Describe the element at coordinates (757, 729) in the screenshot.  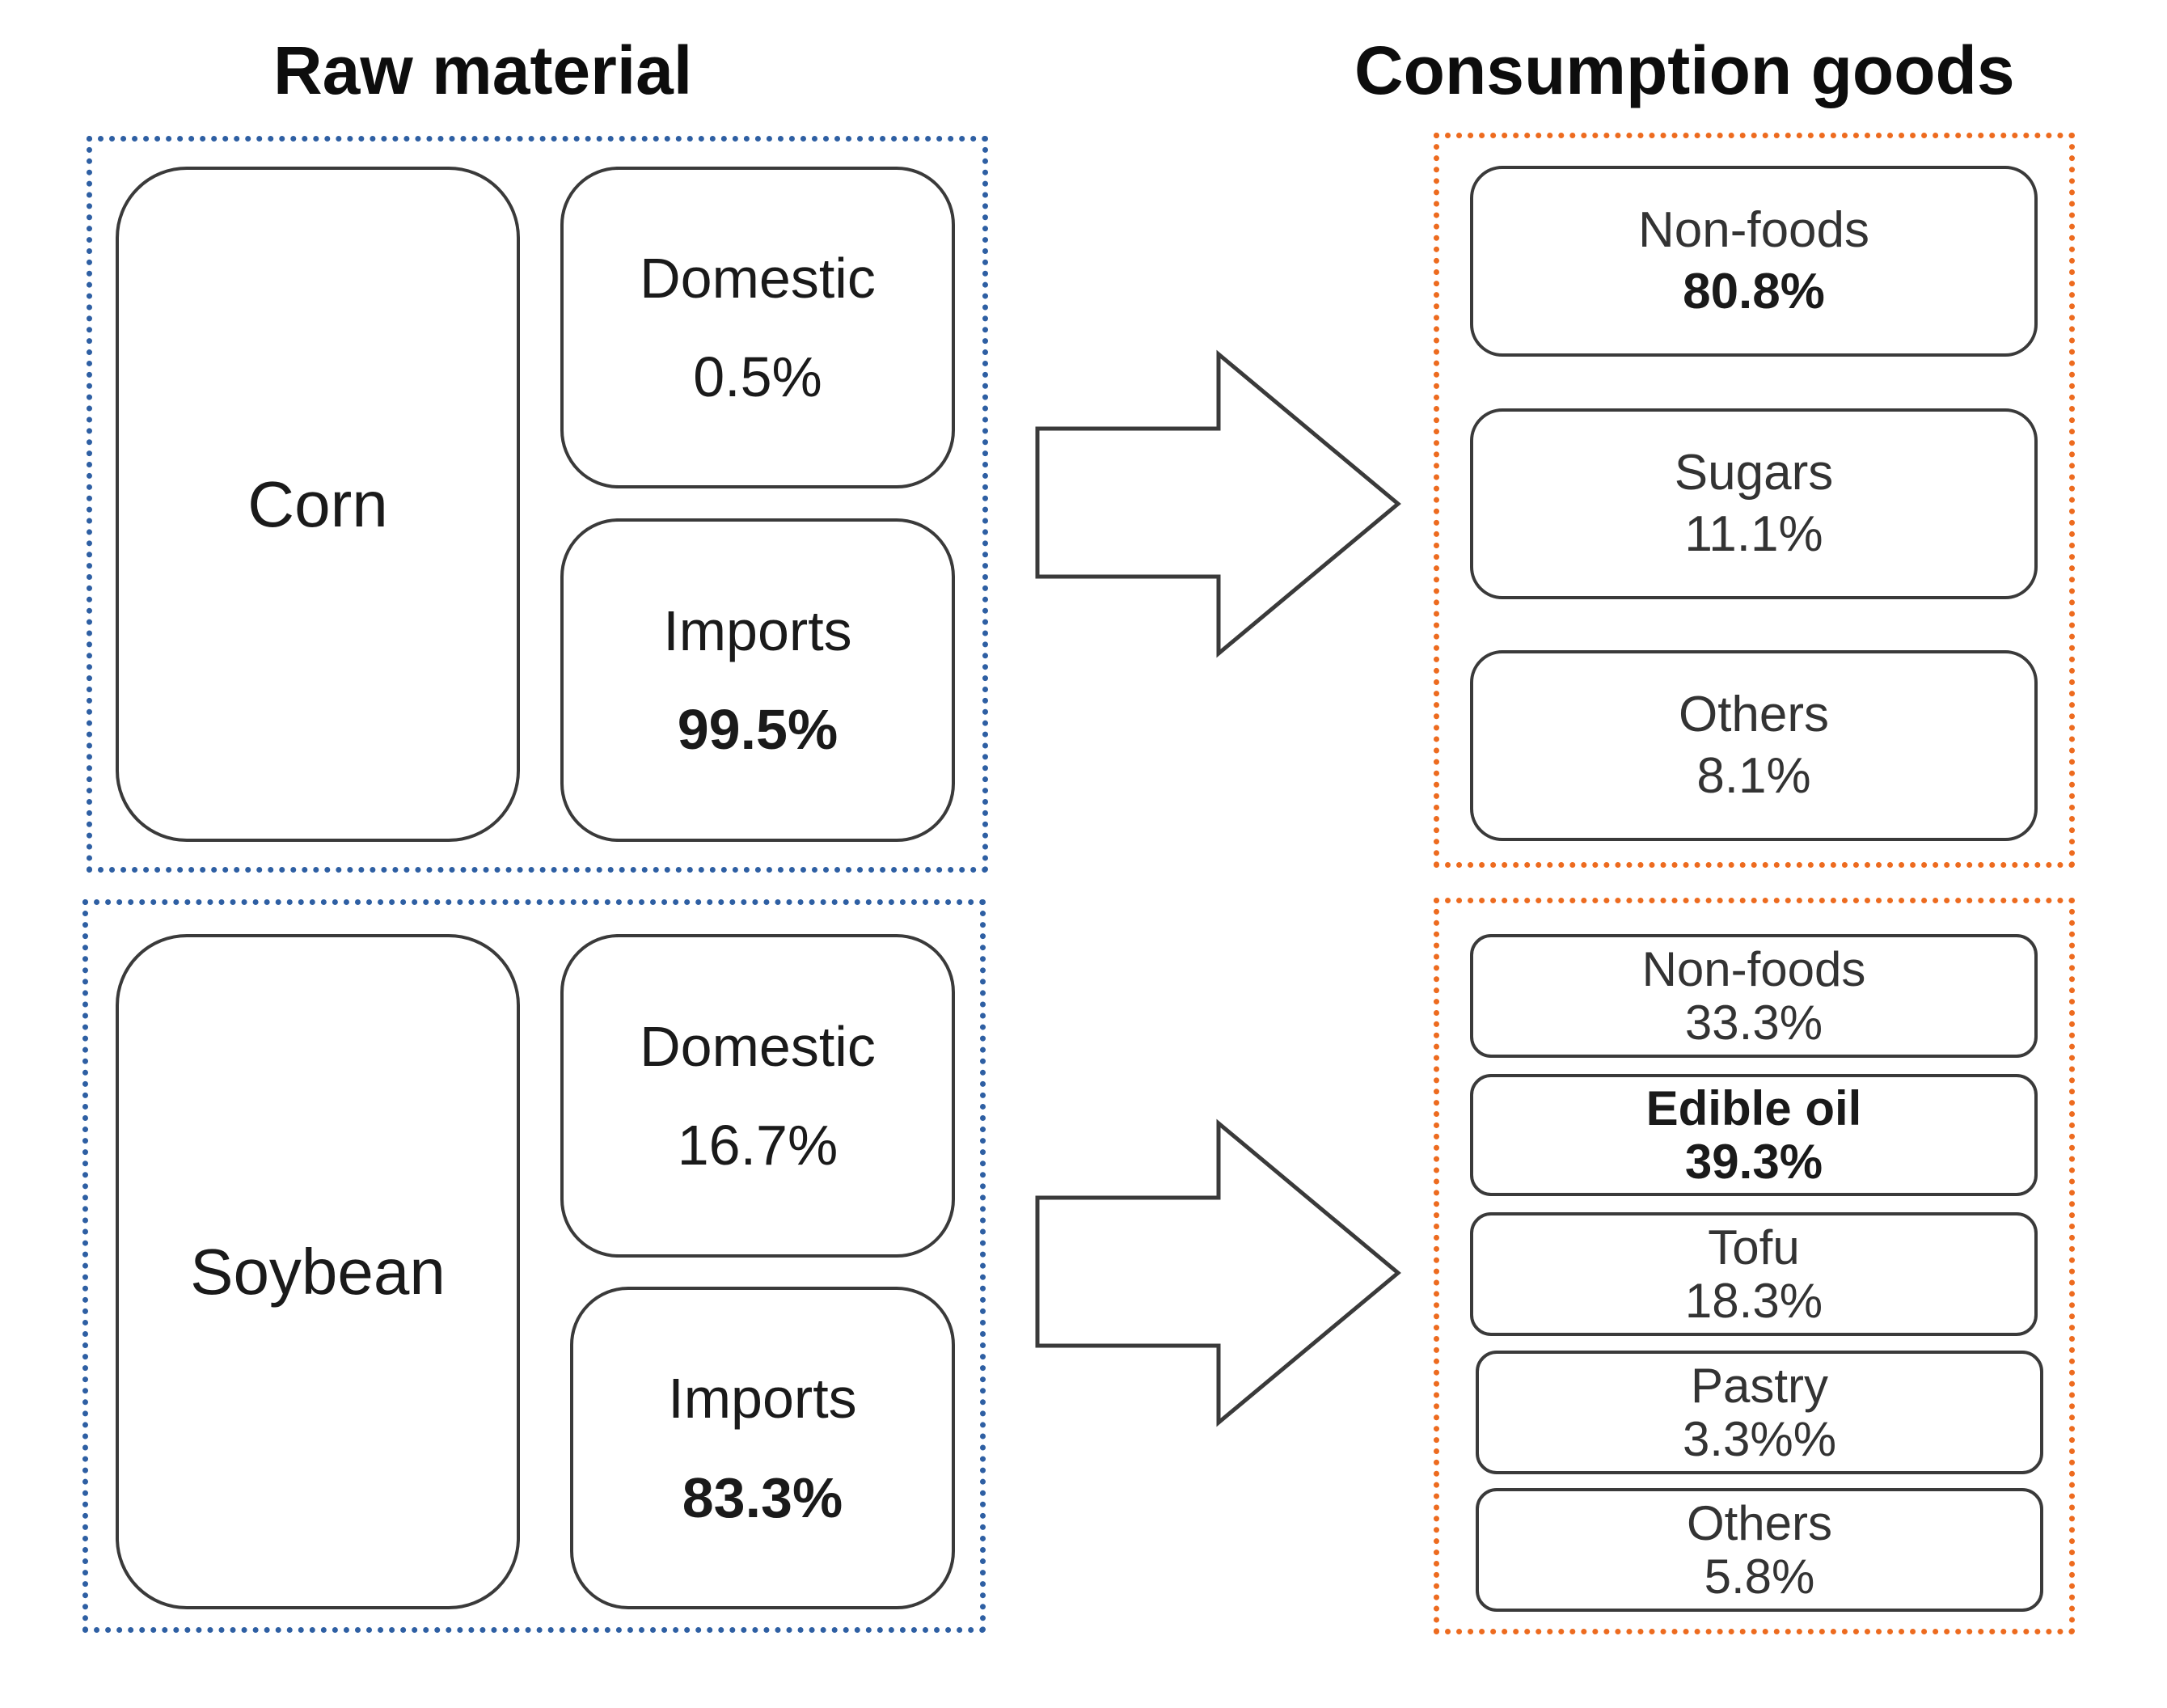
I see `corn-imports-value: 99.5%` at that location.